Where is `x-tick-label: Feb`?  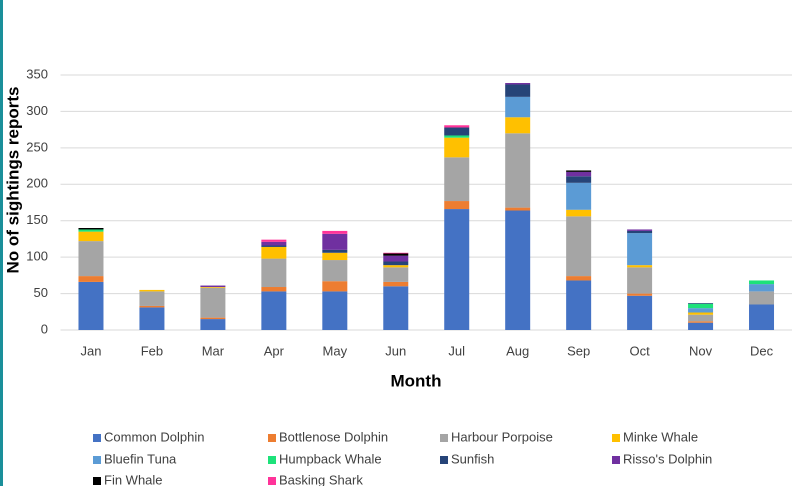
x-tick-label: Feb is located at coordinates (152, 350).